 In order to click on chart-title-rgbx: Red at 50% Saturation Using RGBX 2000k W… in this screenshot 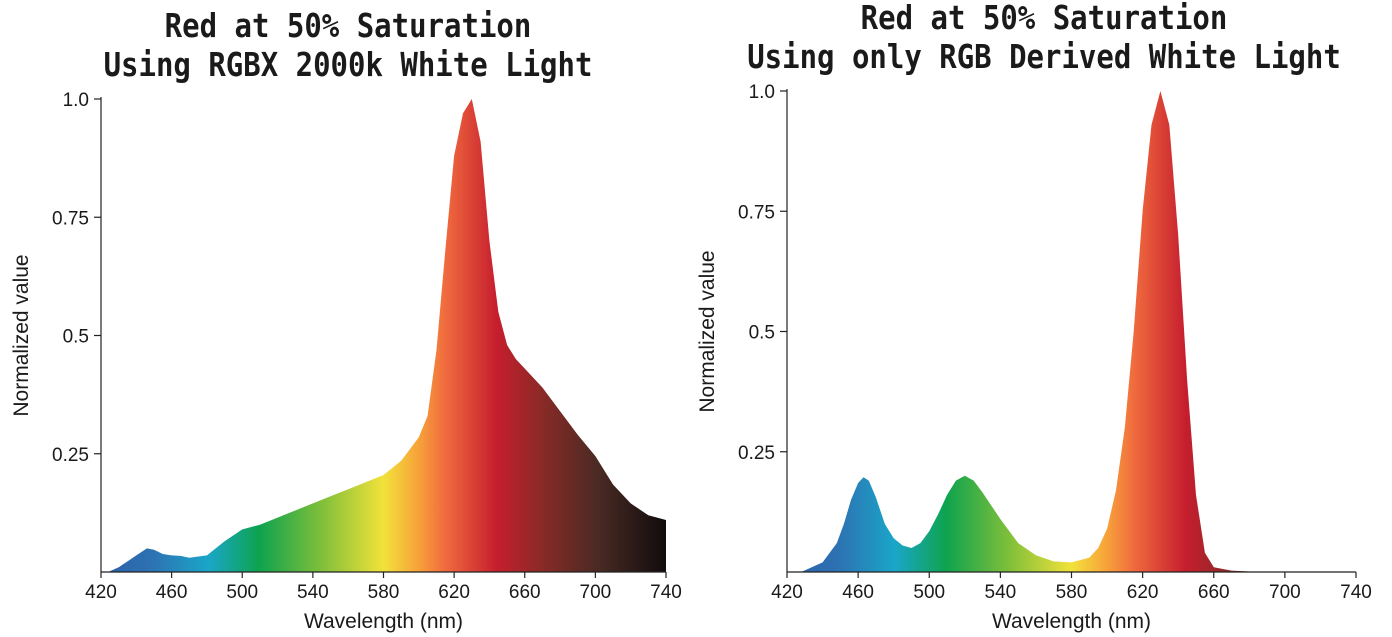, I will do `click(348, 45)`.